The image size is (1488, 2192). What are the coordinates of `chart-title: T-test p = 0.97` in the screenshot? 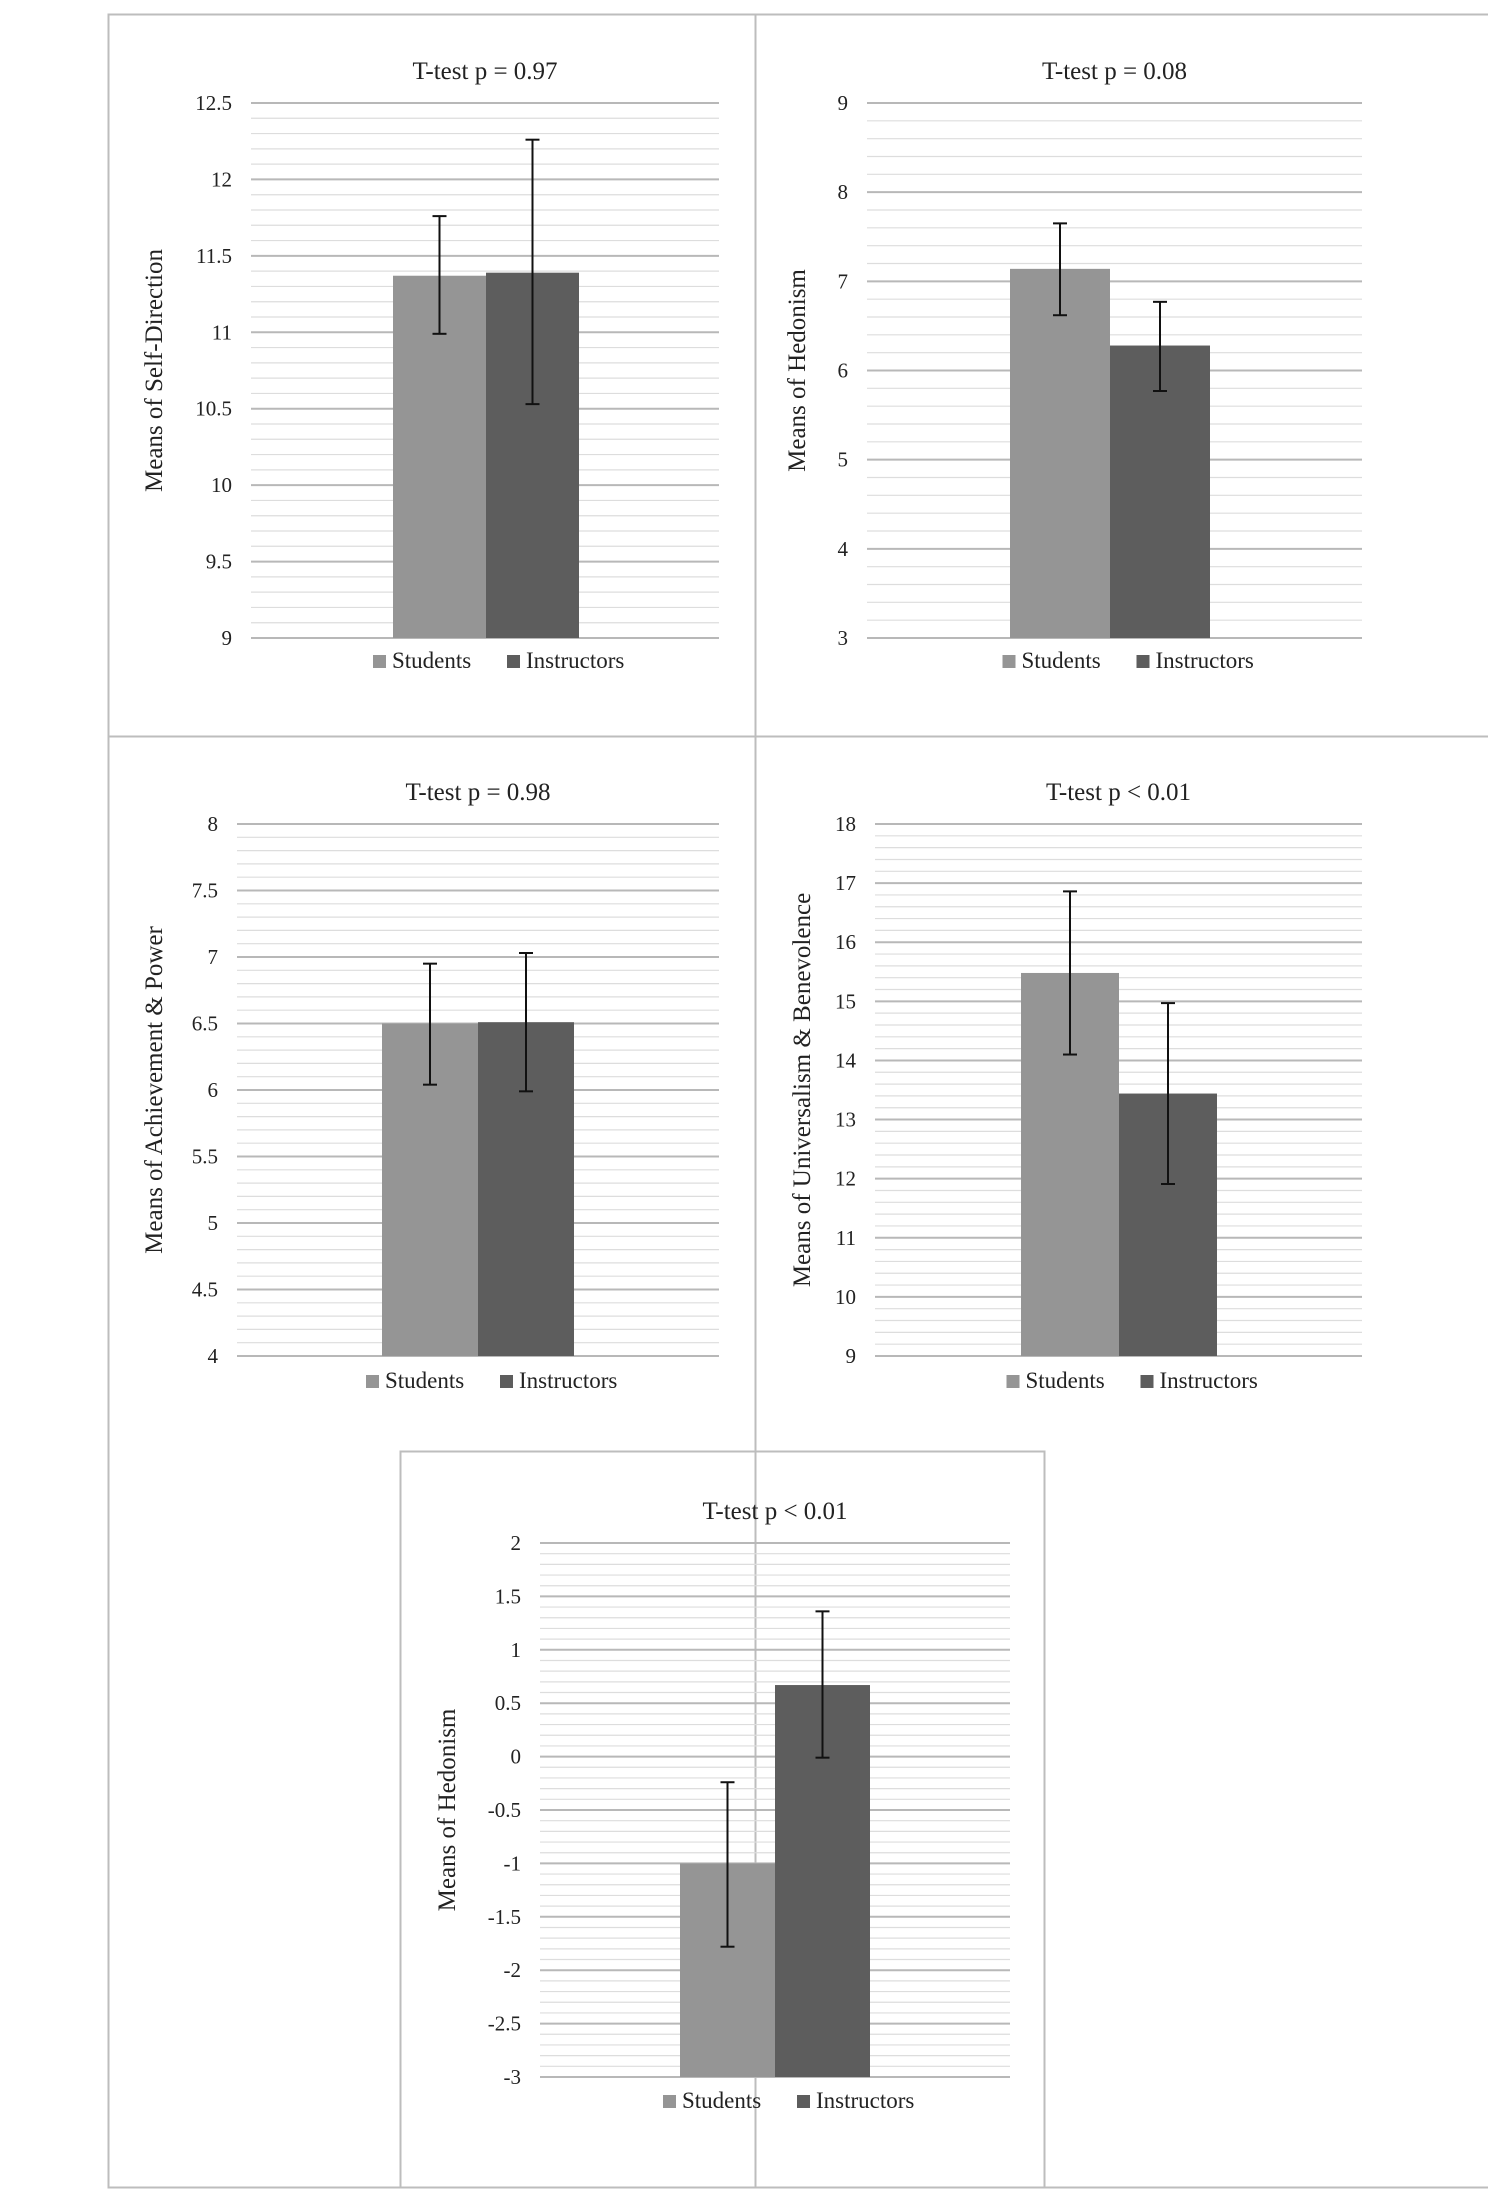 It's located at (484, 71).